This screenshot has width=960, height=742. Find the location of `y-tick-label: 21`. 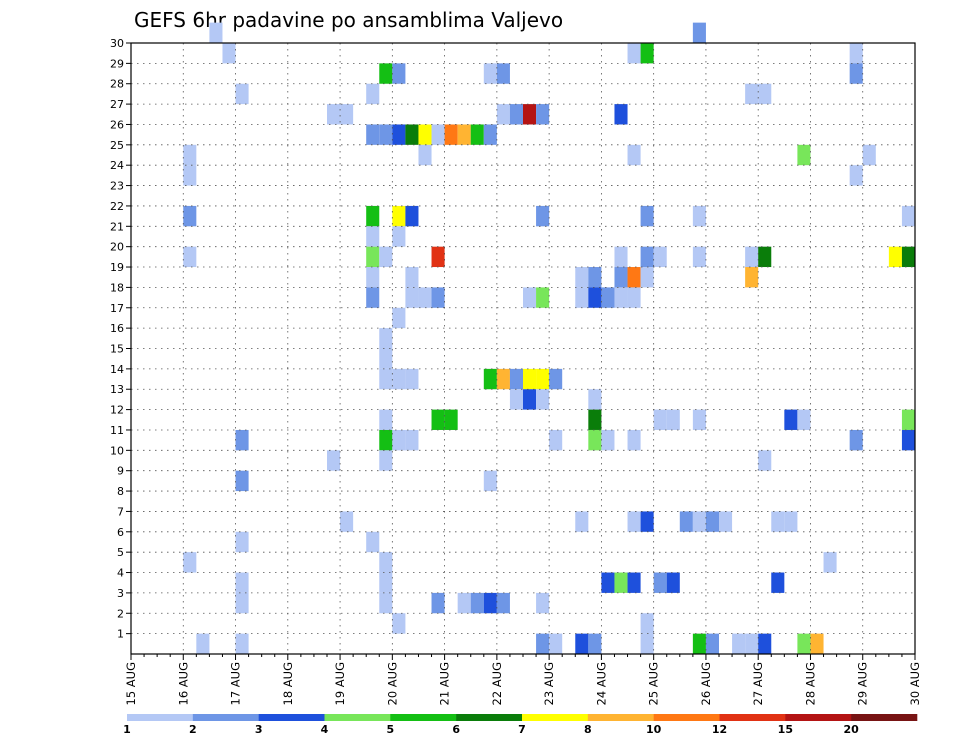

y-tick-label: 21 is located at coordinates (117, 226).